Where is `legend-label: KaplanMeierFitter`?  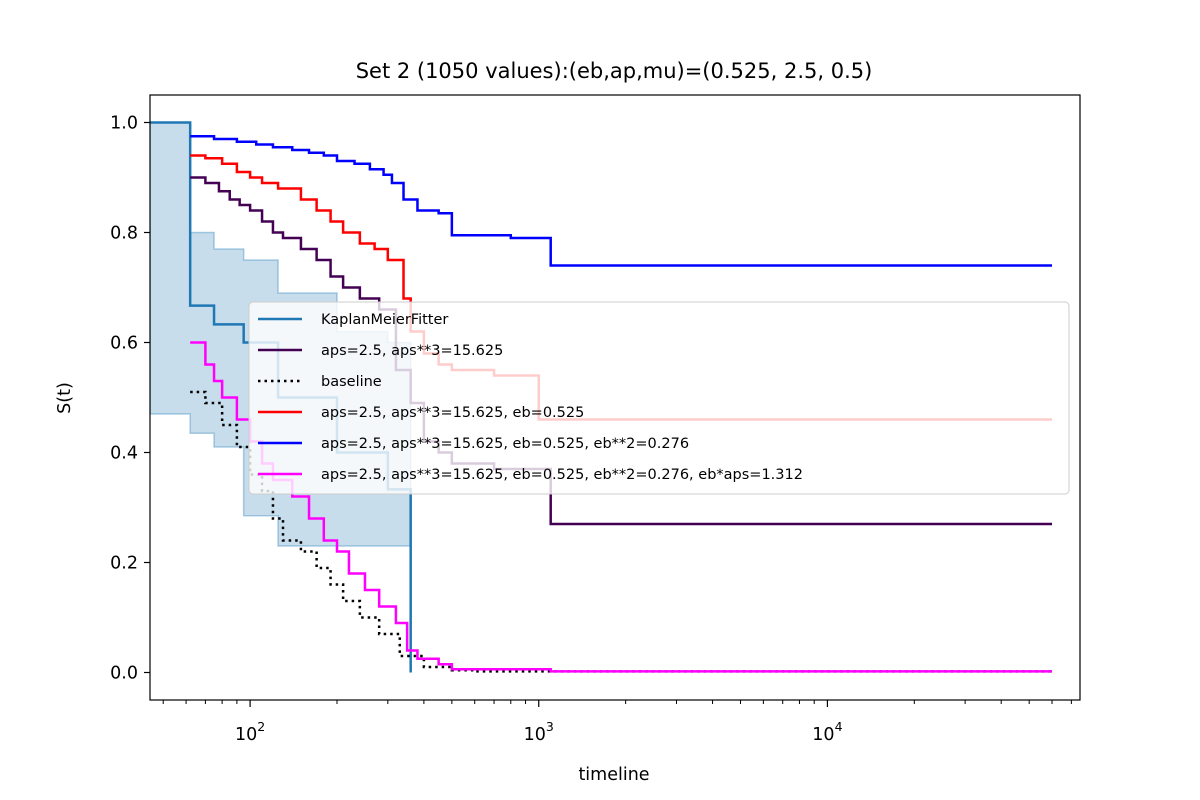 legend-label: KaplanMeierFitter is located at coordinates (384, 320).